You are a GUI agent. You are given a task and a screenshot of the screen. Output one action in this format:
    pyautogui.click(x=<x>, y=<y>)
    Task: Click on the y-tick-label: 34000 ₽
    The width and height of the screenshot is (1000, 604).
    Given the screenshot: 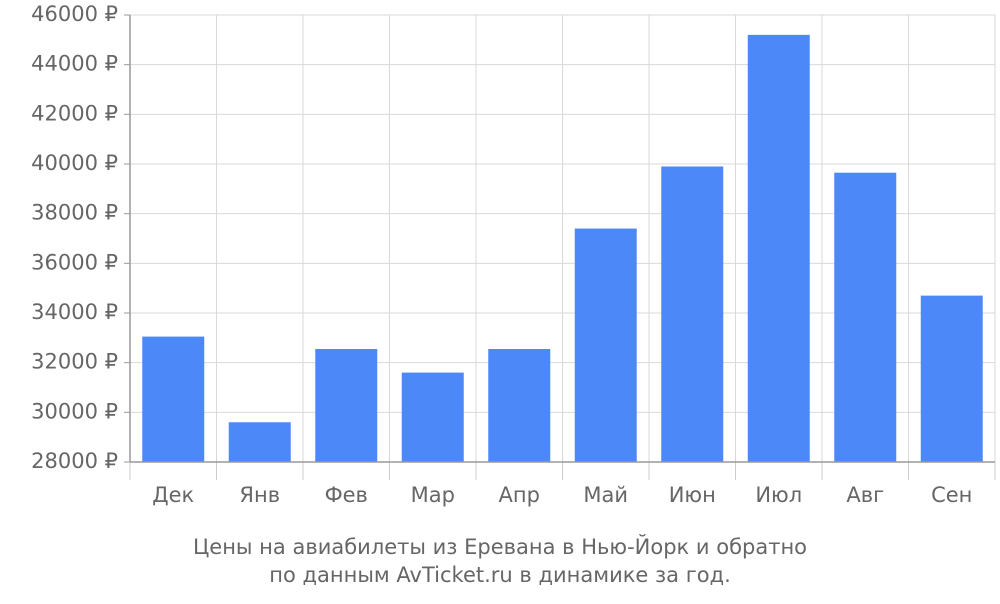 What is the action you would take?
    pyautogui.click(x=74, y=312)
    